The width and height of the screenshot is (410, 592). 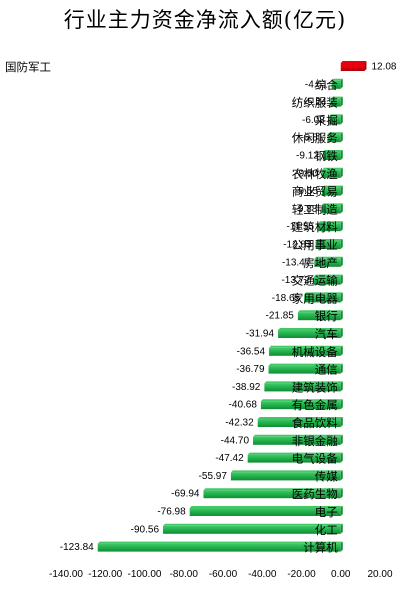 What do you see at coordinates (286, 298) in the screenshot?
I see `value-label: -18.65` at bounding box center [286, 298].